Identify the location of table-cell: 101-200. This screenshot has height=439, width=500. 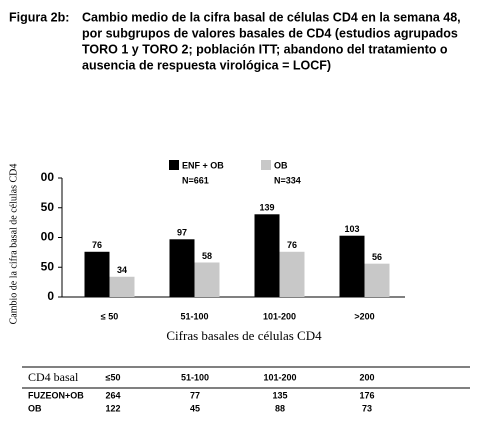
(279, 377).